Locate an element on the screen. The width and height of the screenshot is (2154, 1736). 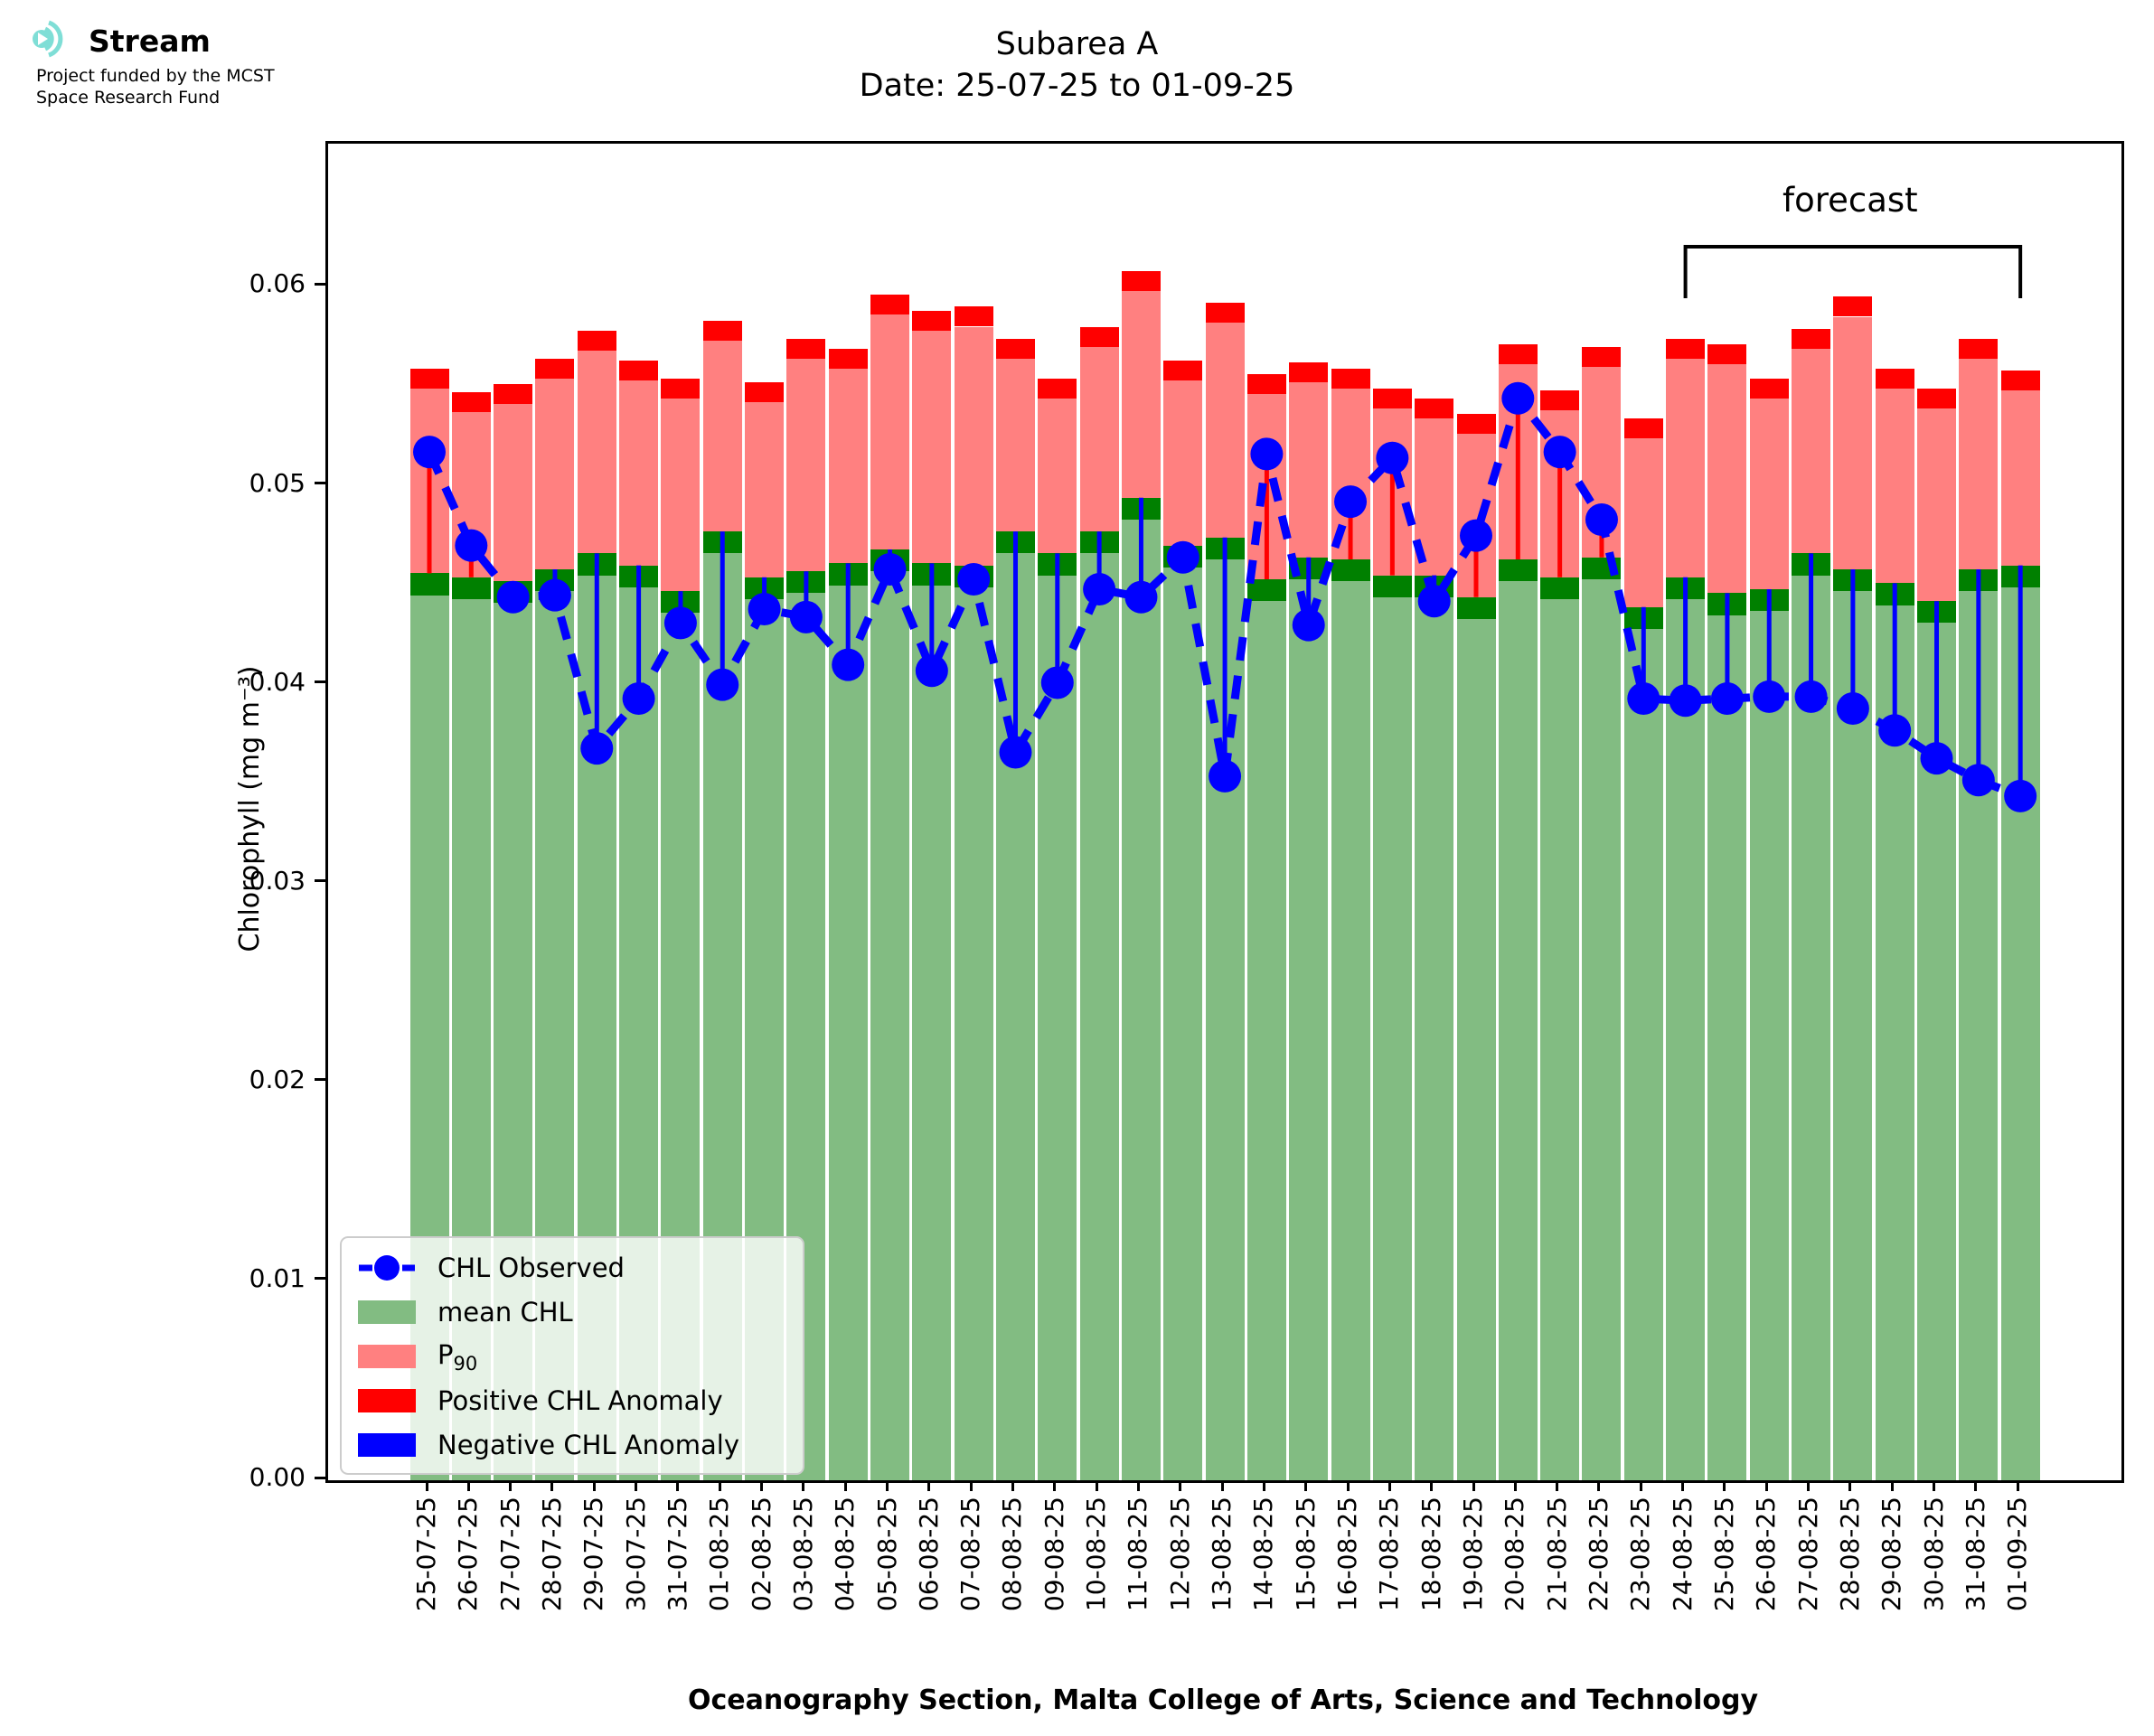
legend-label: Negative CHL Anomaly is located at coordinates (588, 1445).